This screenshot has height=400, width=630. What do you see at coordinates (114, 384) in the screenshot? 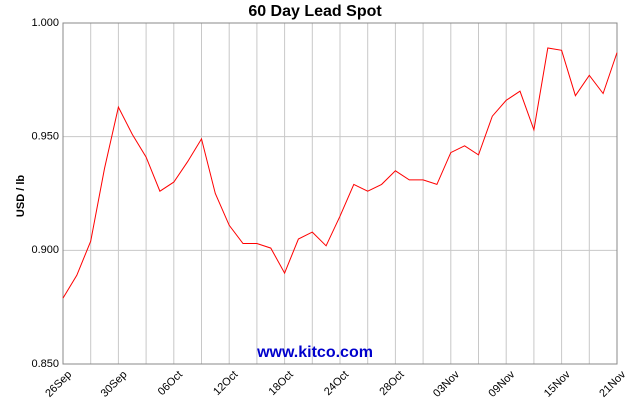
I see `x-tick-label: 30Sep` at bounding box center [114, 384].